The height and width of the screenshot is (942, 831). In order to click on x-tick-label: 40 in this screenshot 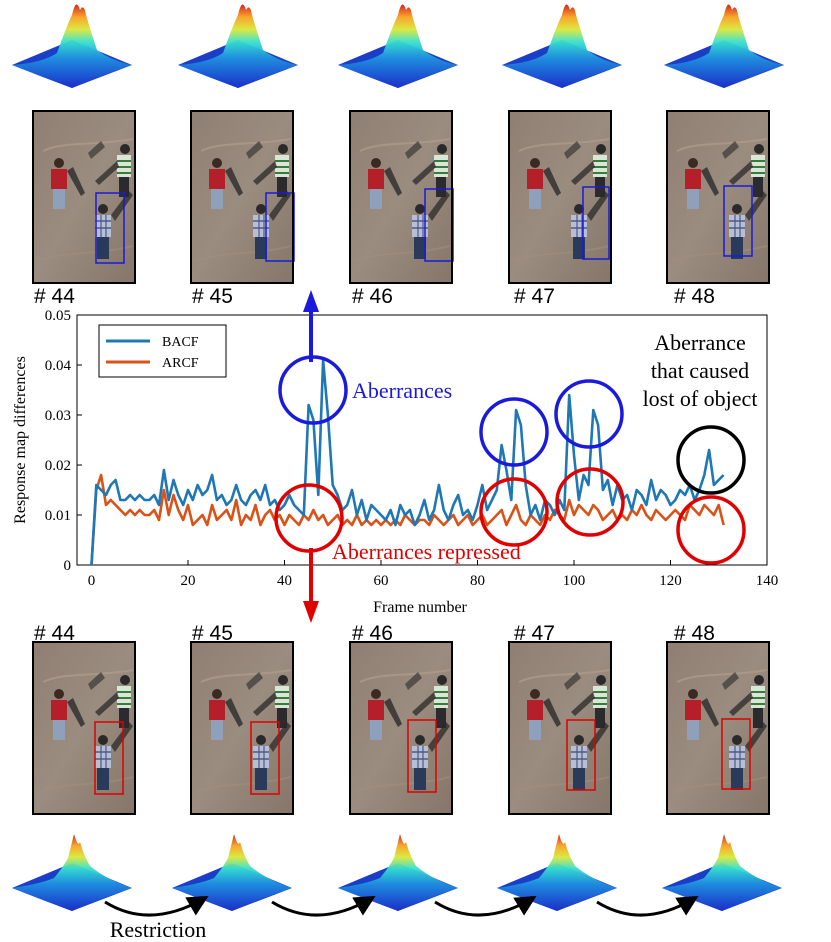, I will do `click(284, 581)`.